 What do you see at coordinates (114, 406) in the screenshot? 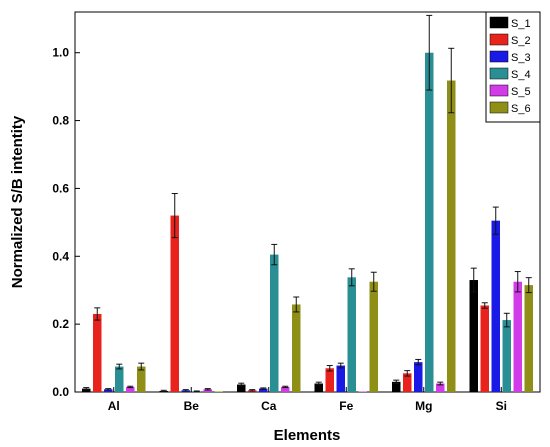
I see `x-tick-label-al: Al` at bounding box center [114, 406].